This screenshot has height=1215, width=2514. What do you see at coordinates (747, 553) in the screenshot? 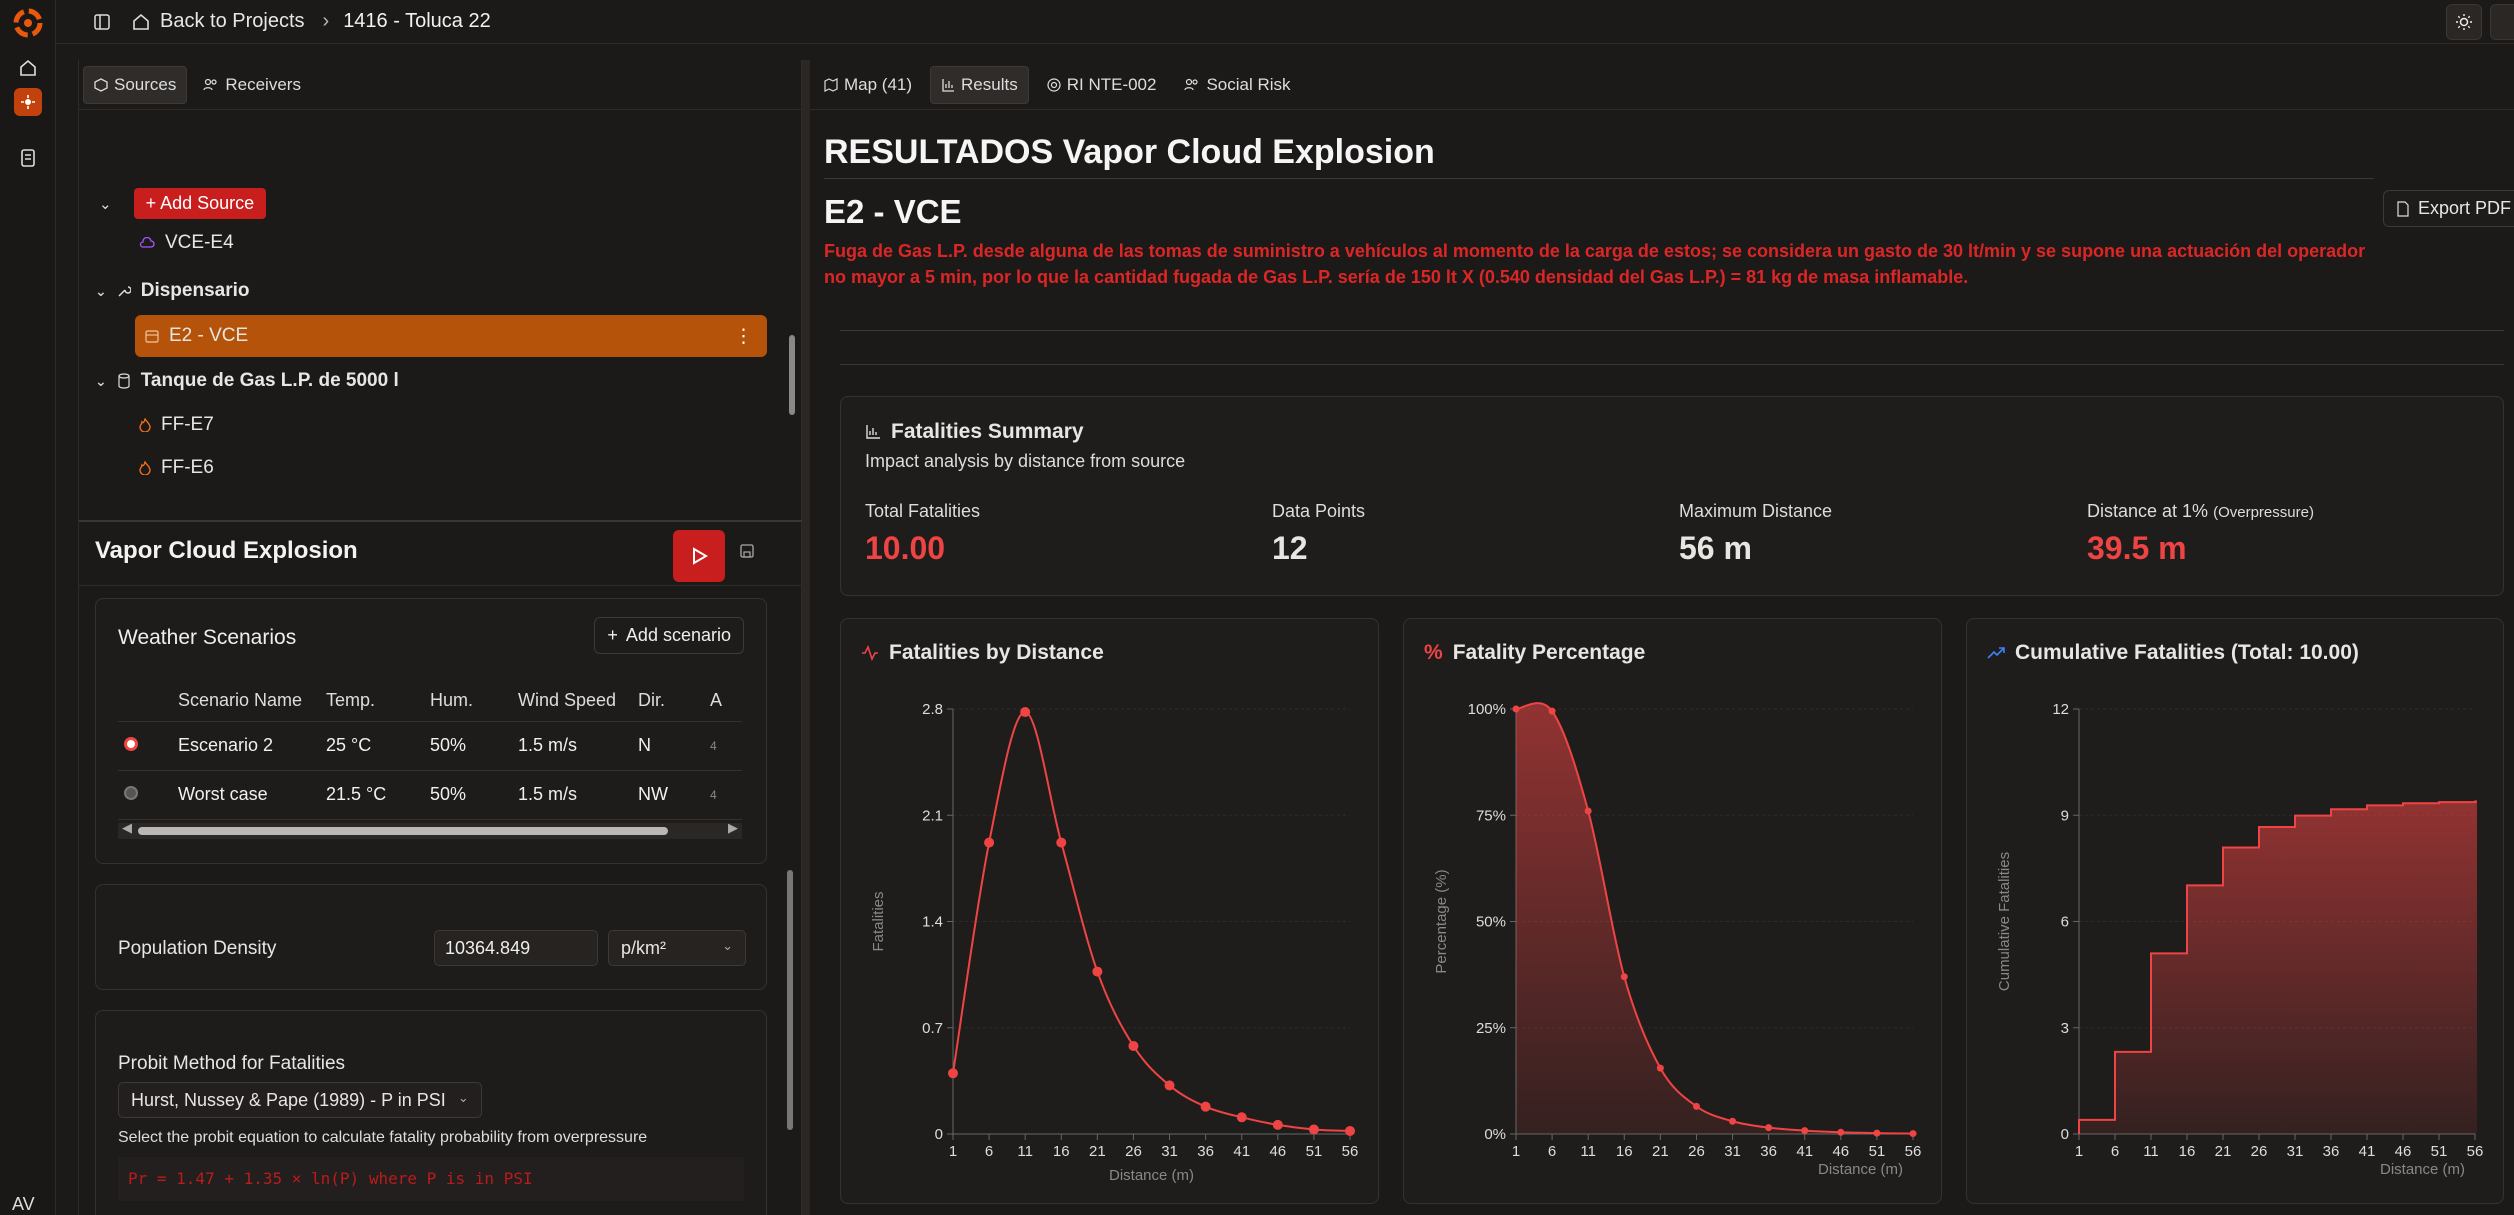
I see `save-icon` at bounding box center [747, 553].